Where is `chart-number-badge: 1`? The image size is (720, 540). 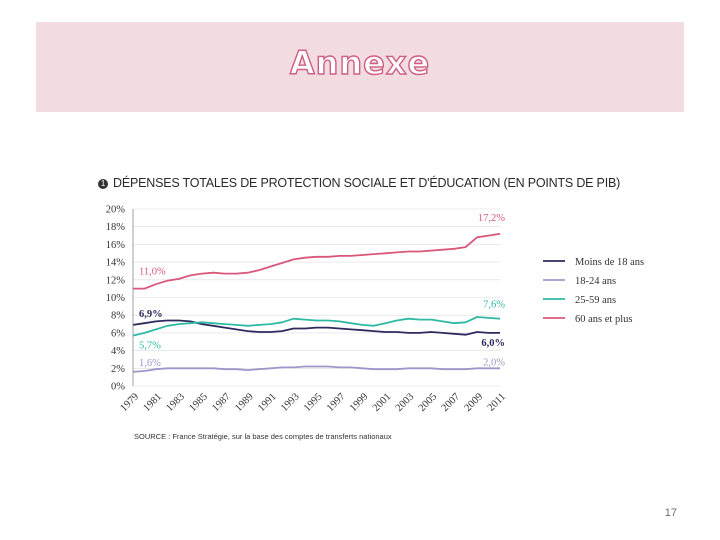 chart-number-badge: 1 is located at coordinates (103, 184).